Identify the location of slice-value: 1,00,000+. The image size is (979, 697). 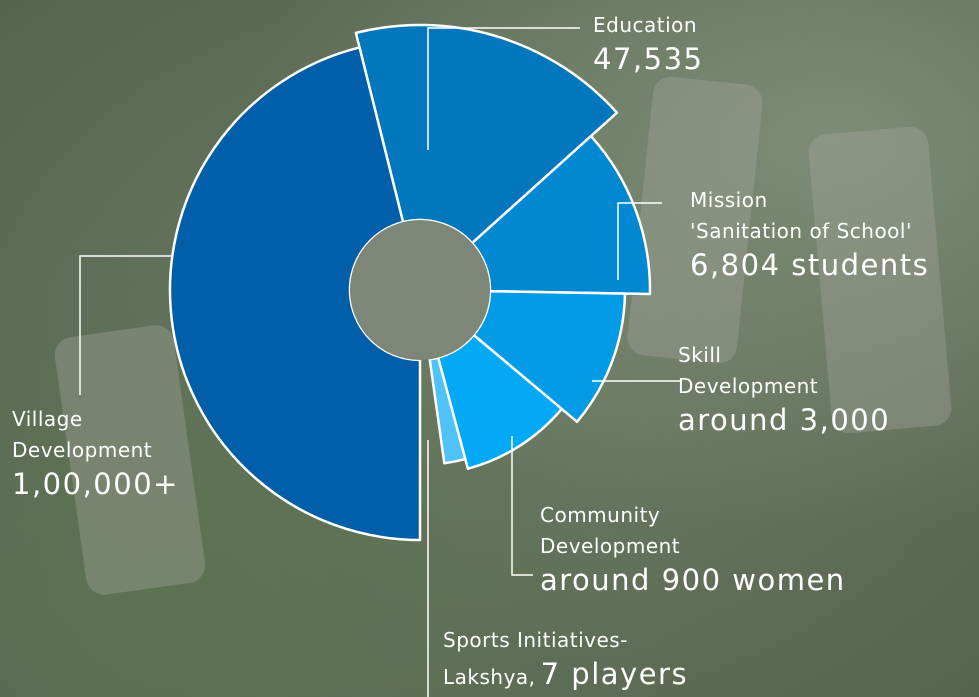
(95, 484).